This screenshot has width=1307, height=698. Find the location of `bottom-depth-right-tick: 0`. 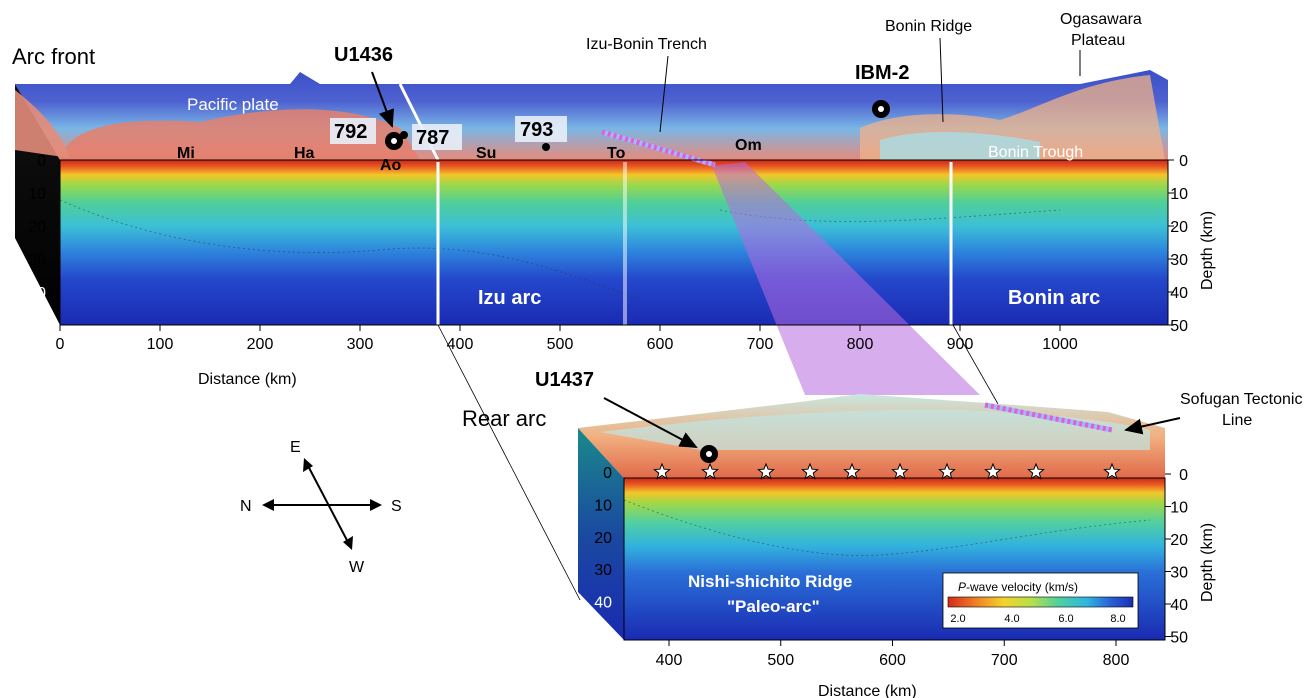

bottom-depth-right-tick: 0 is located at coordinates (1183, 475).